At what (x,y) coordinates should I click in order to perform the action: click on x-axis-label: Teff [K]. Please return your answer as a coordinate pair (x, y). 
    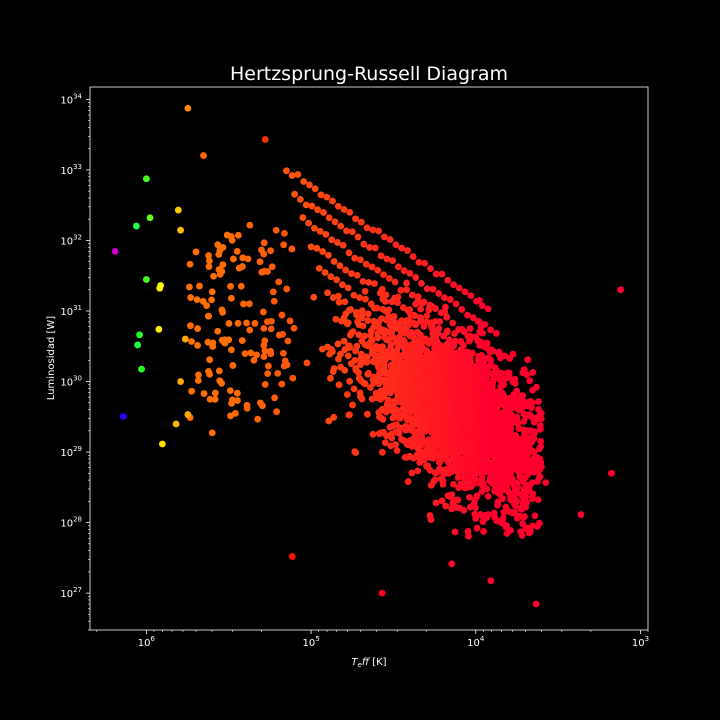
    Looking at the image, I should click on (368, 663).